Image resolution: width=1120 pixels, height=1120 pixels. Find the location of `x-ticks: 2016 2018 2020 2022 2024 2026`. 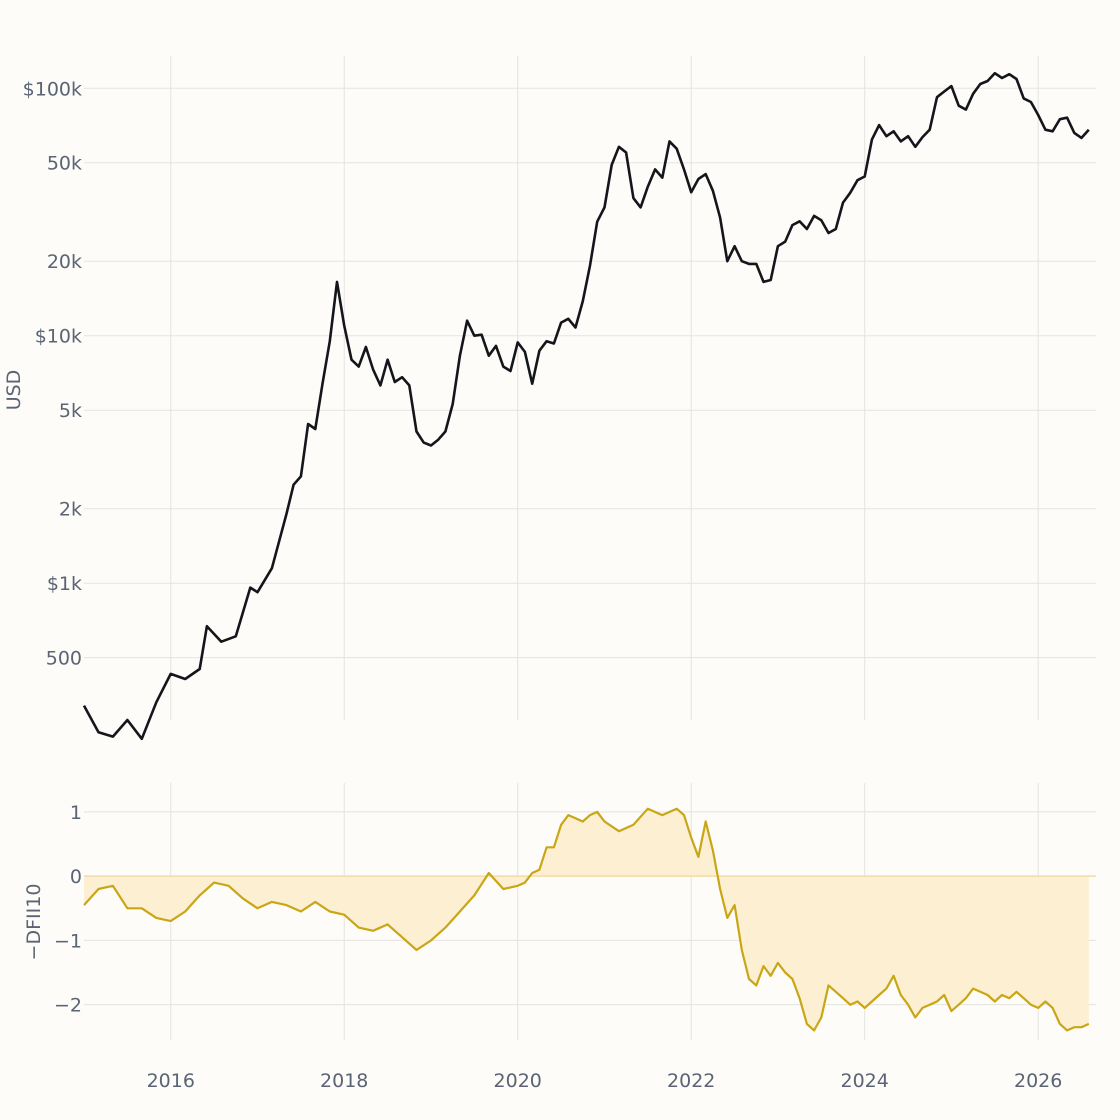

x-ticks: 2016 2018 2020 2022 2024 2026 is located at coordinates (605, 1081).